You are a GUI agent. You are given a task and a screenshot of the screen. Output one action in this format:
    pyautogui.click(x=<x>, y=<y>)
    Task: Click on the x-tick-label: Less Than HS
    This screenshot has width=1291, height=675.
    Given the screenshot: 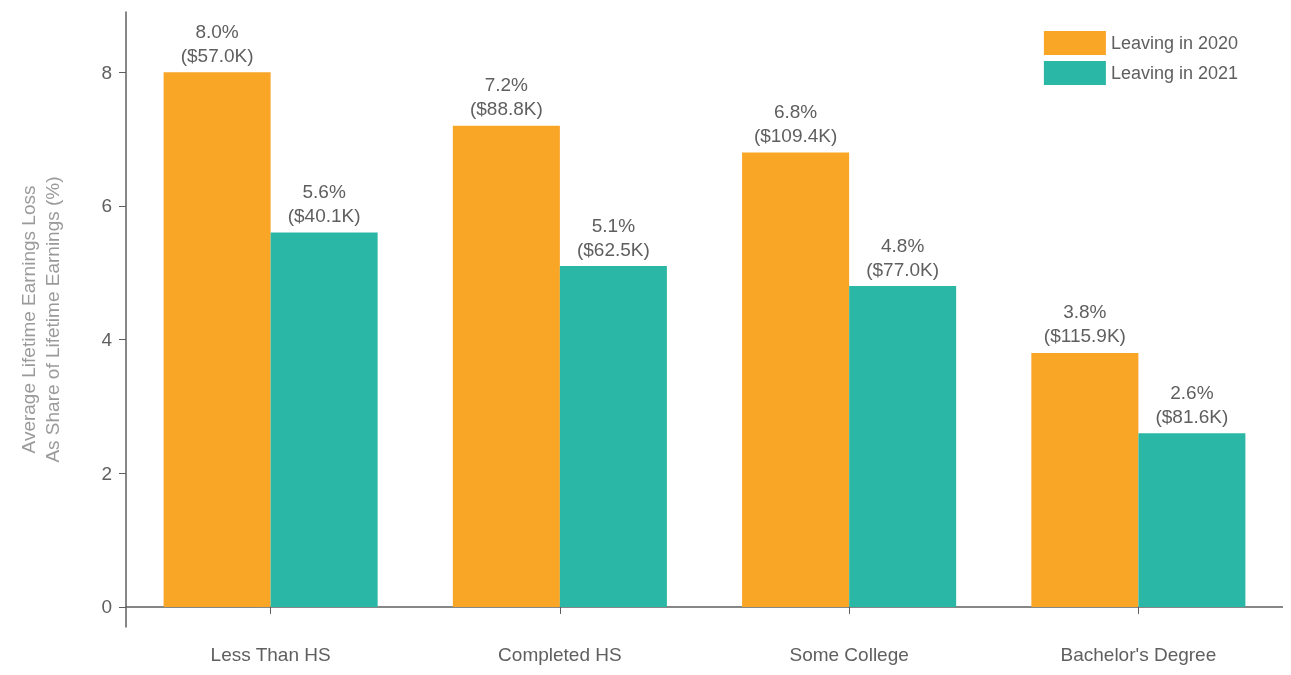 What is the action you would take?
    pyautogui.click(x=270, y=654)
    